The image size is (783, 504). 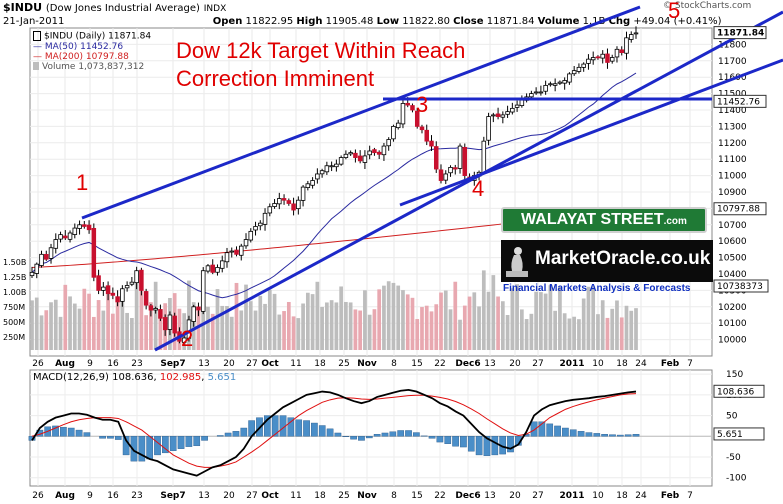 What do you see at coordinates (740, 287) in the screenshot?
I see `volume-value-label: 10738373` at bounding box center [740, 287].